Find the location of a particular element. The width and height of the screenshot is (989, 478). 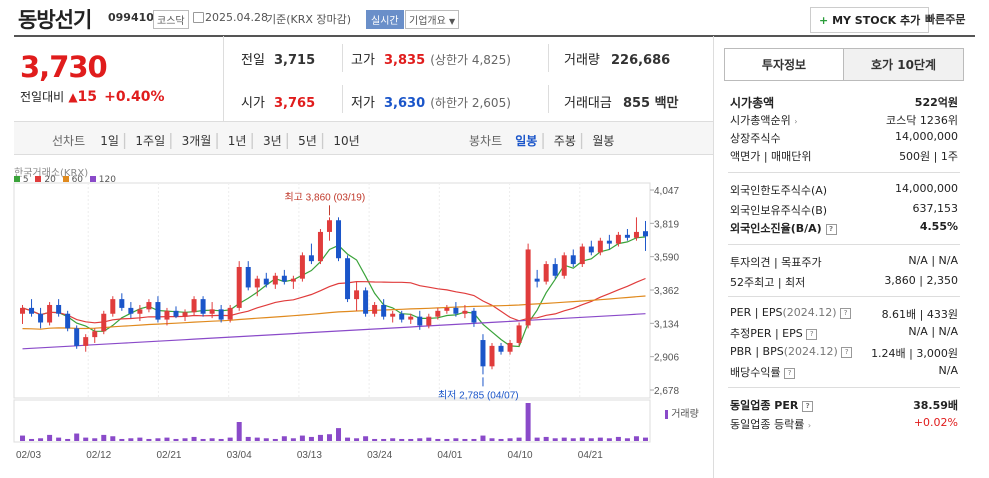

period-1w: 1주일 is located at coordinates (150, 141).